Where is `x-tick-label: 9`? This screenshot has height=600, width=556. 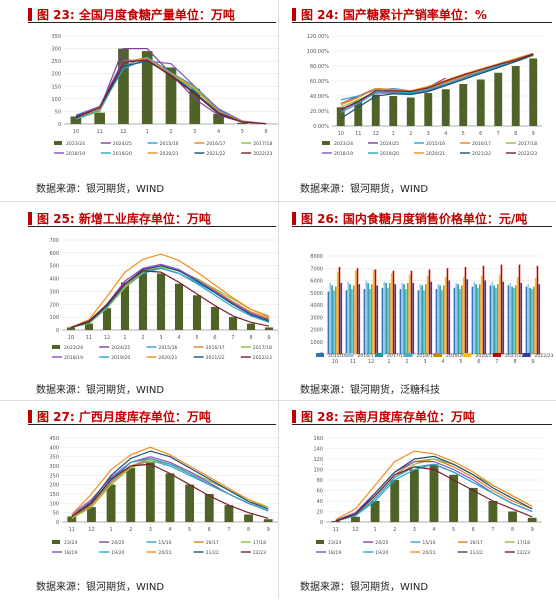 x-tick-label: 9 is located at coordinates (532, 530).